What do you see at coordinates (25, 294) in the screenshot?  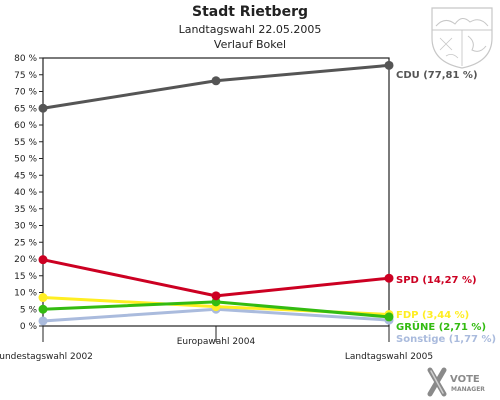 I see `y-tick-label: 10 %` at bounding box center [25, 294].